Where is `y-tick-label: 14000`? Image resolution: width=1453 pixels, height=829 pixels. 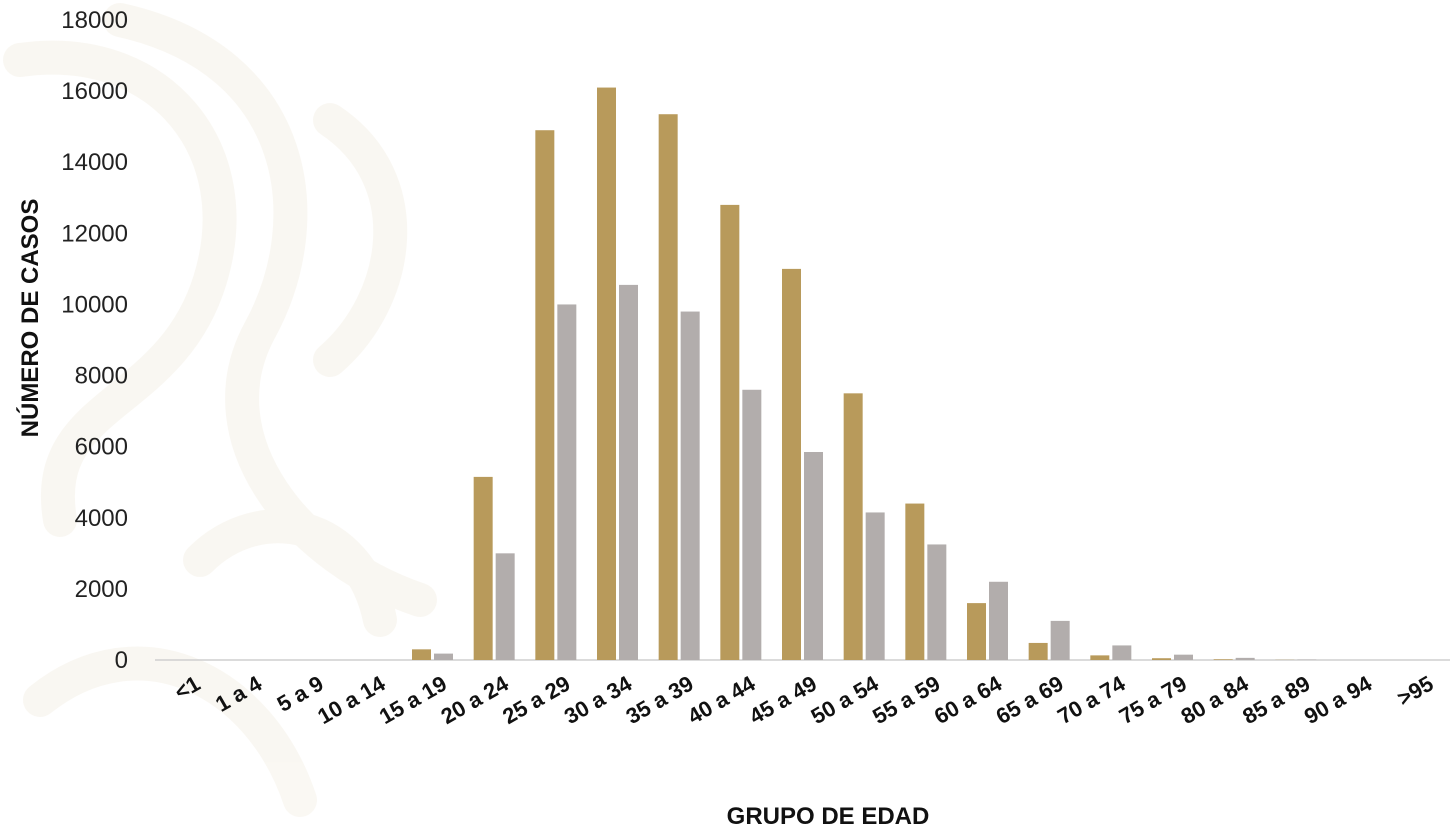 y-tick-label: 14000 is located at coordinates (94, 162).